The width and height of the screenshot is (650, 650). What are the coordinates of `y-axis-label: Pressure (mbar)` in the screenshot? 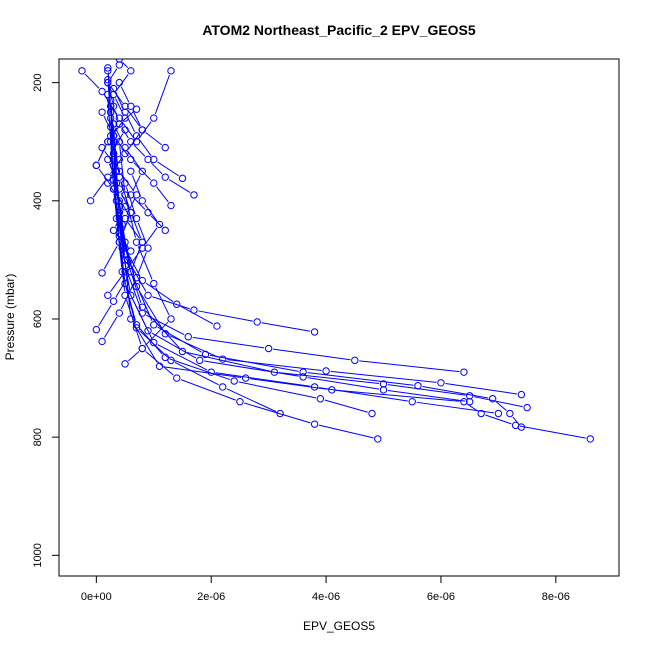 It's located at (10, 317).